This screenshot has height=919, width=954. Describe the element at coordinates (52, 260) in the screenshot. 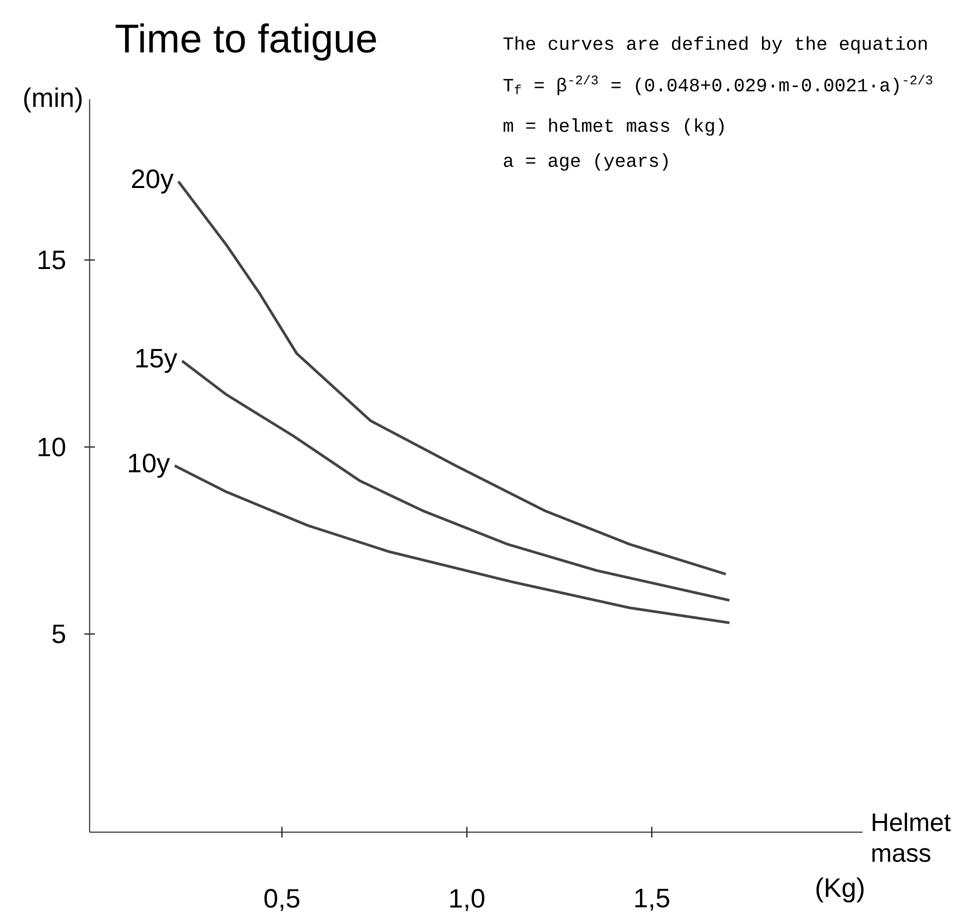

I see `y-tick-label: 15` at that location.